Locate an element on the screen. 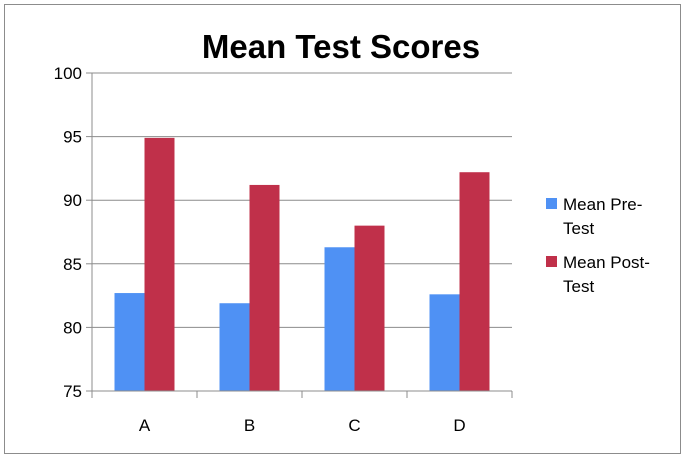  y-tick-label: 90 is located at coordinates (72, 200).